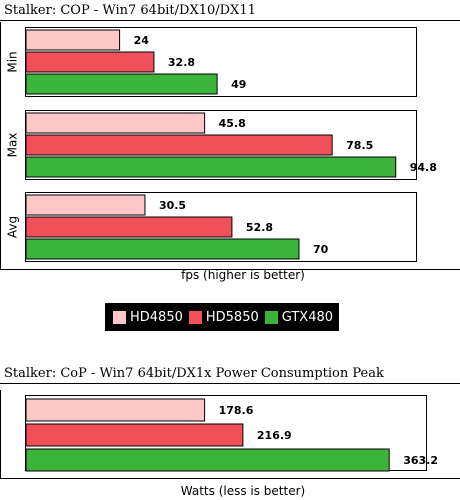 This screenshot has height=500, width=460. What do you see at coordinates (423, 167) in the screenshot?
I see `value-label-gtx480: 94.8` at bounding box center [423, 167].